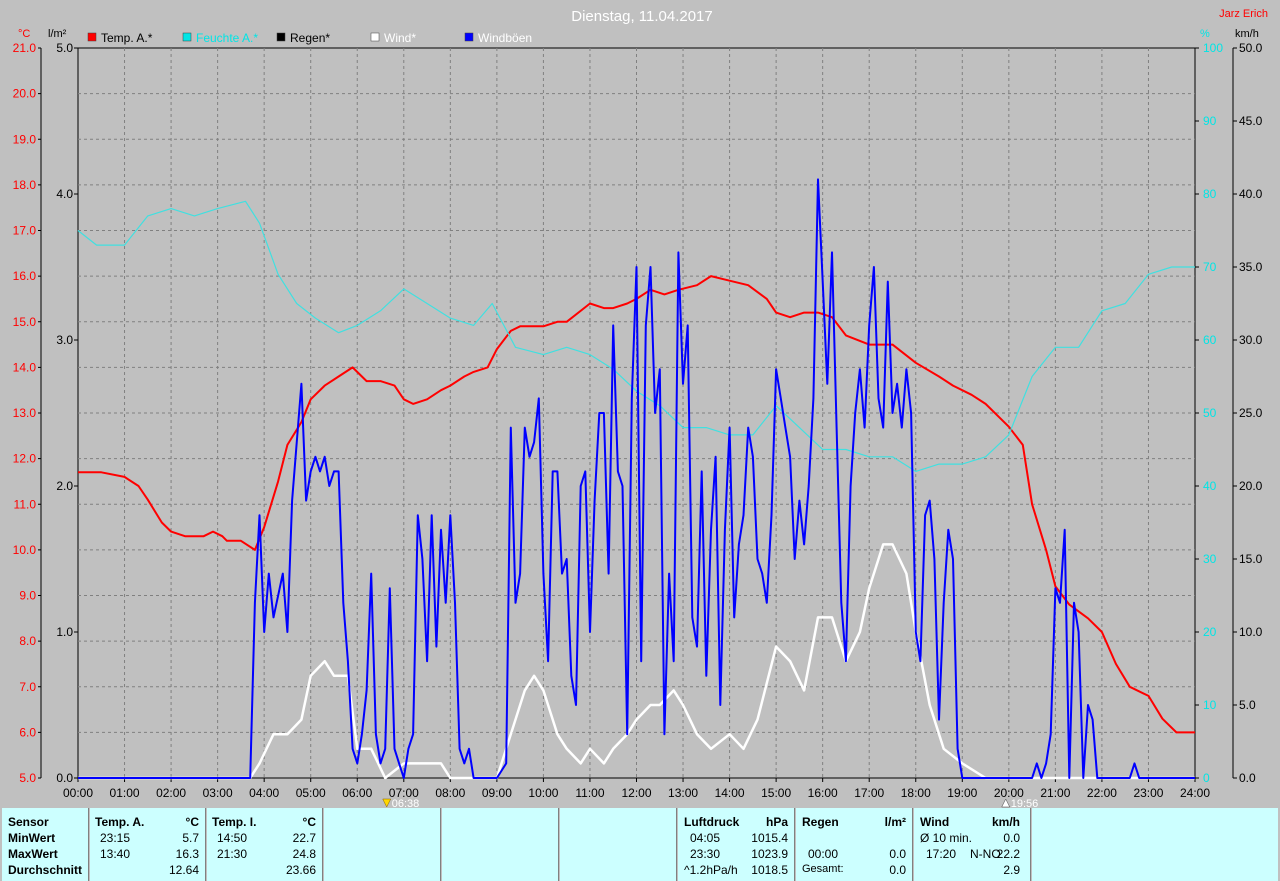  I want to click on rain-value: 0.0, so click(897, 854).